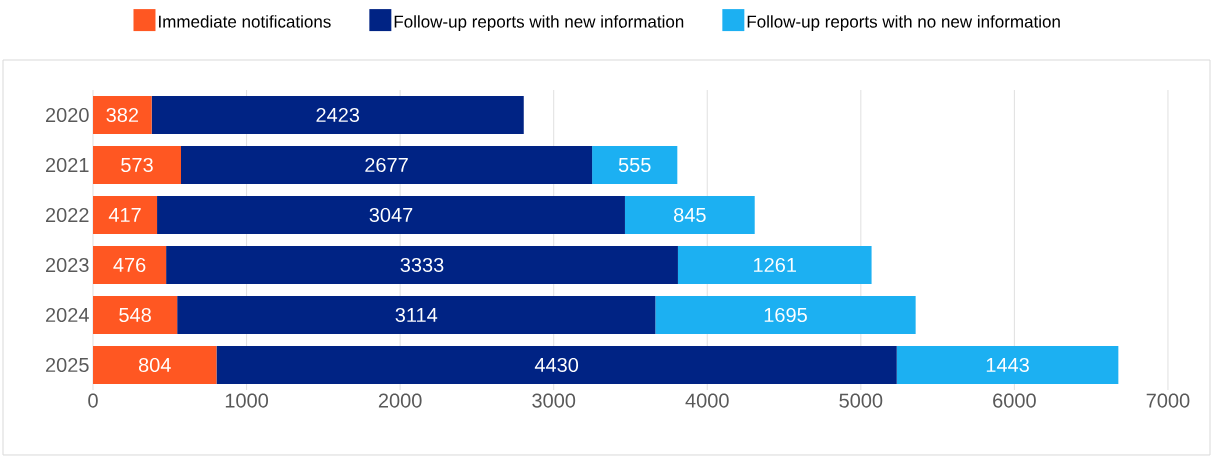  What do you see at coordinates (400, 400) in the screenshot?
I see `x-tick-label: 2000` at bounding box center [400, 400].